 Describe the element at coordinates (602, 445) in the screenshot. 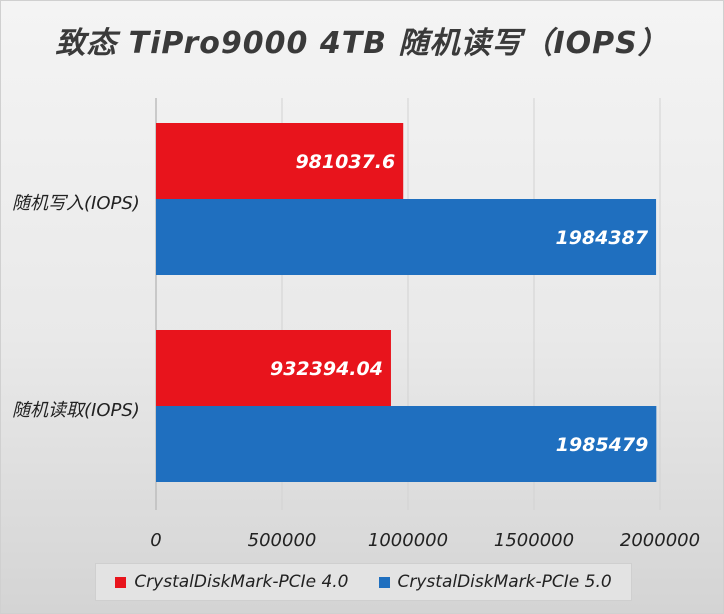

I see `data-label: 1985479` at that location.